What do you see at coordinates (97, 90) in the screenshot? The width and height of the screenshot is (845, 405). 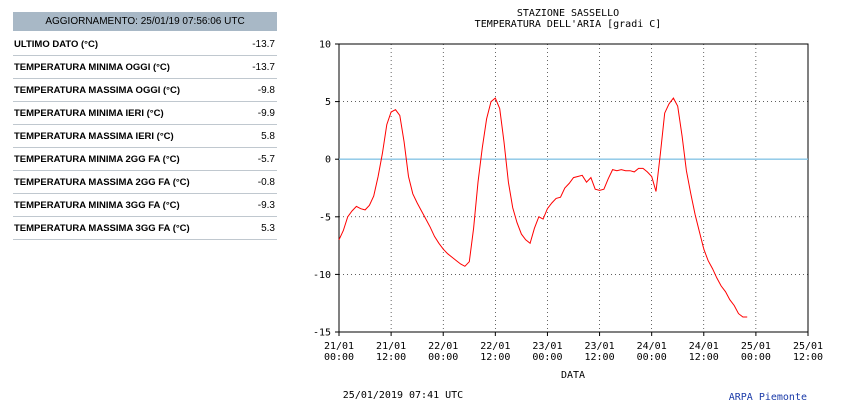 I see `summary-label: TEMPERATURA MASSIMA OGGI (°C)` at bounding box center [97, 90].